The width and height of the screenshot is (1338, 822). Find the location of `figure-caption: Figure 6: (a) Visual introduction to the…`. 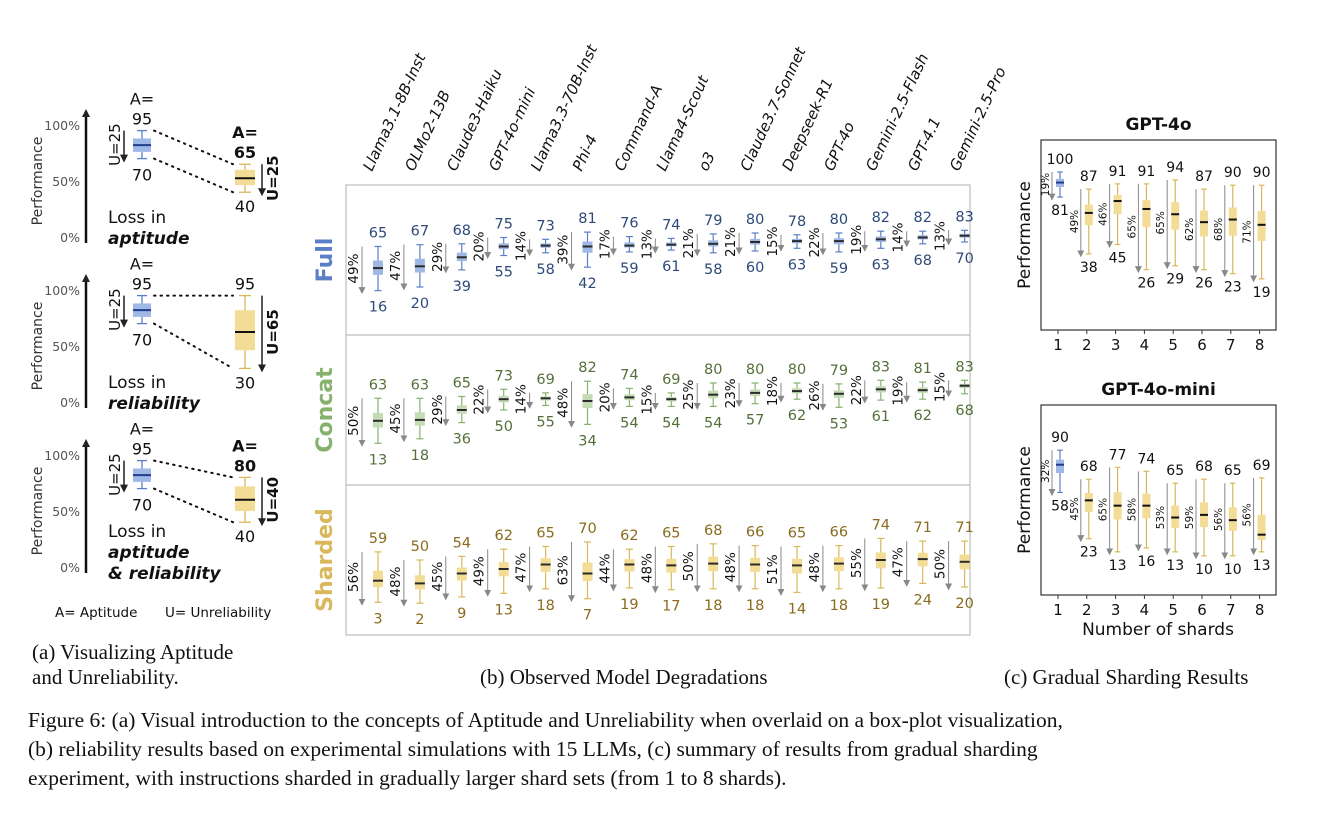

figure-caption: Figure 6: (a) Visual introduction to the… is located at coordinates (673, 749).